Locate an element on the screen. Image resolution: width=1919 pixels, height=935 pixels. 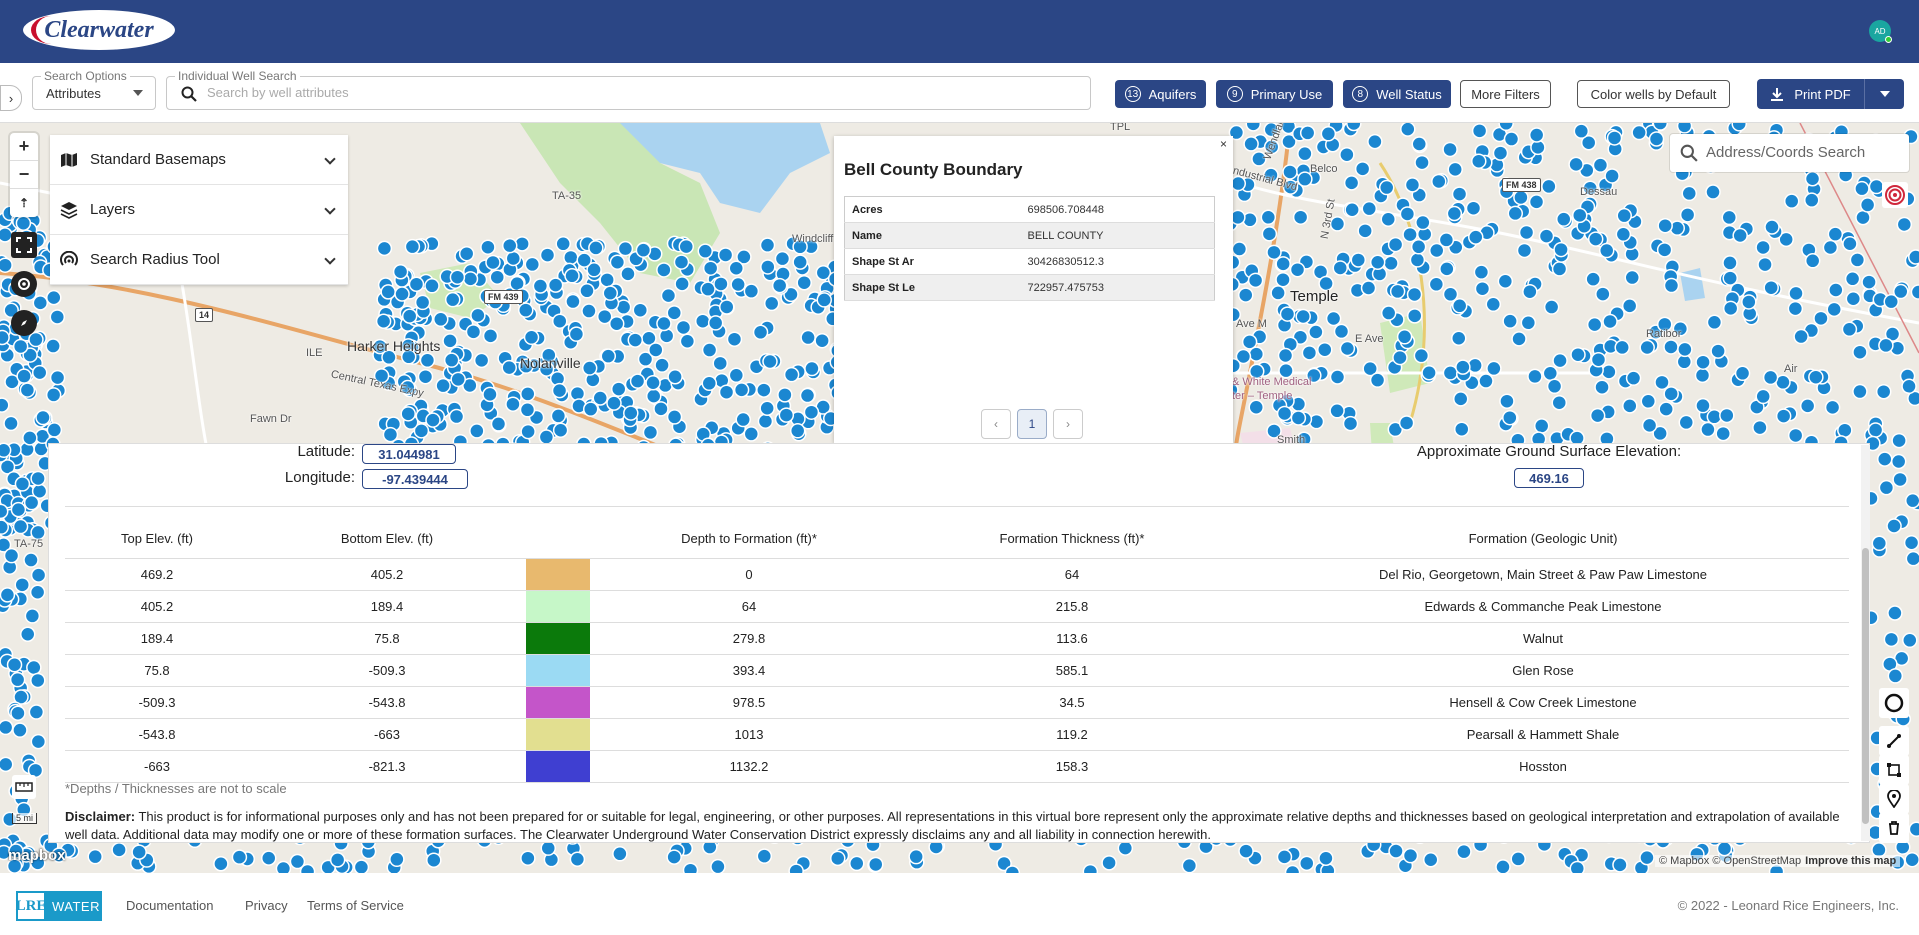
draw-point-button is located at coordinates (1894, 799).